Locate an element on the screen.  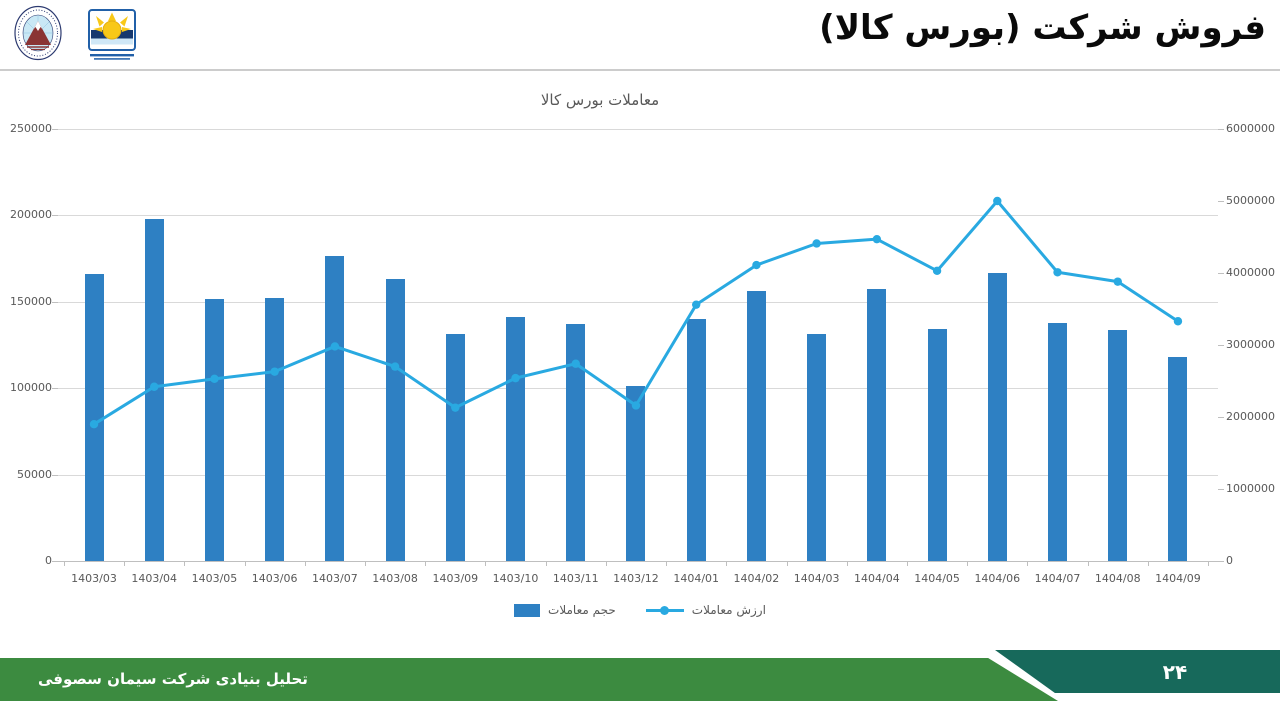
legend-item-volume: حجم معاملات is located at coordinates (565, 610).